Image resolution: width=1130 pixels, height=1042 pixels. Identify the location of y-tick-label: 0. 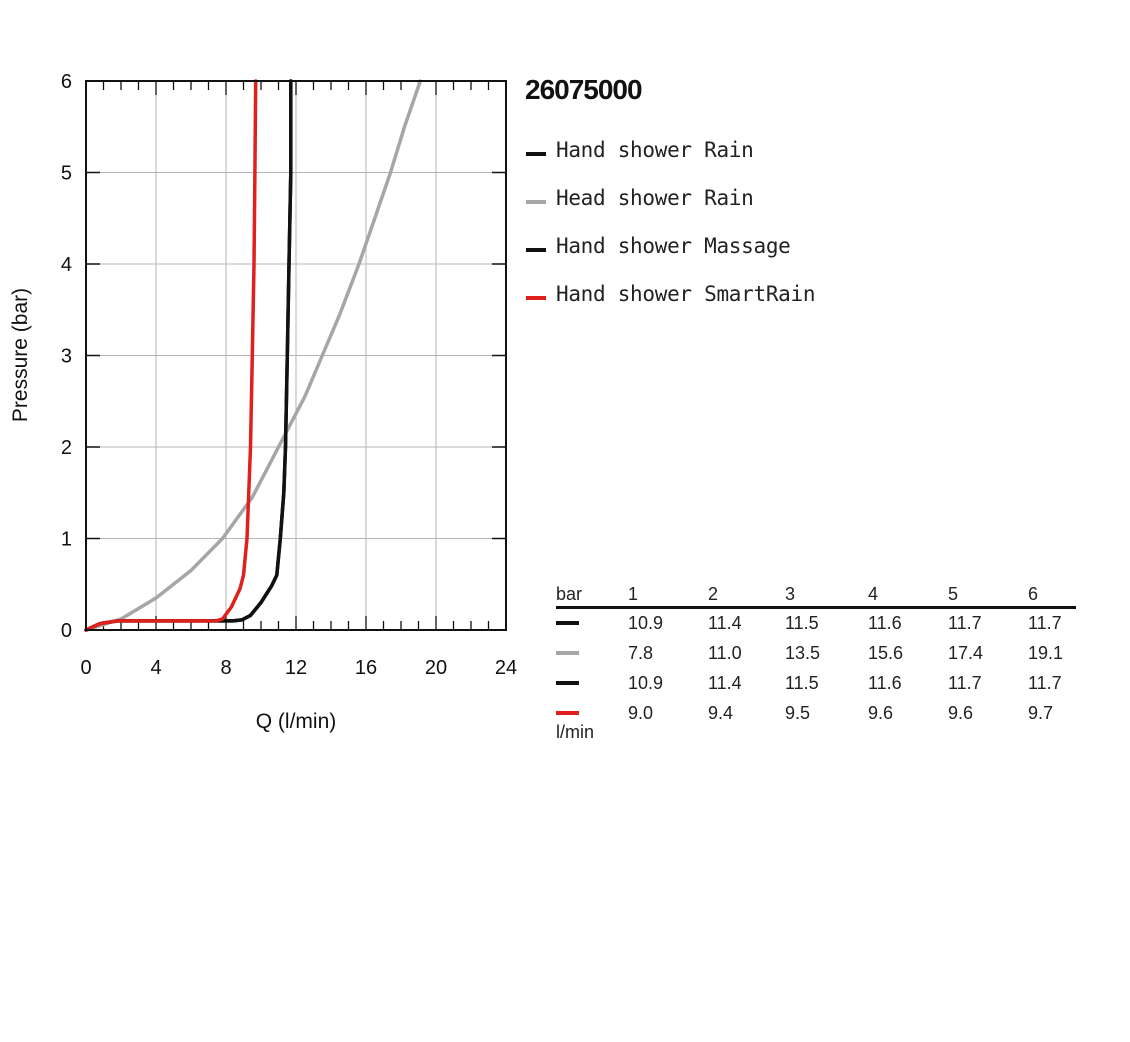
(66, 631).